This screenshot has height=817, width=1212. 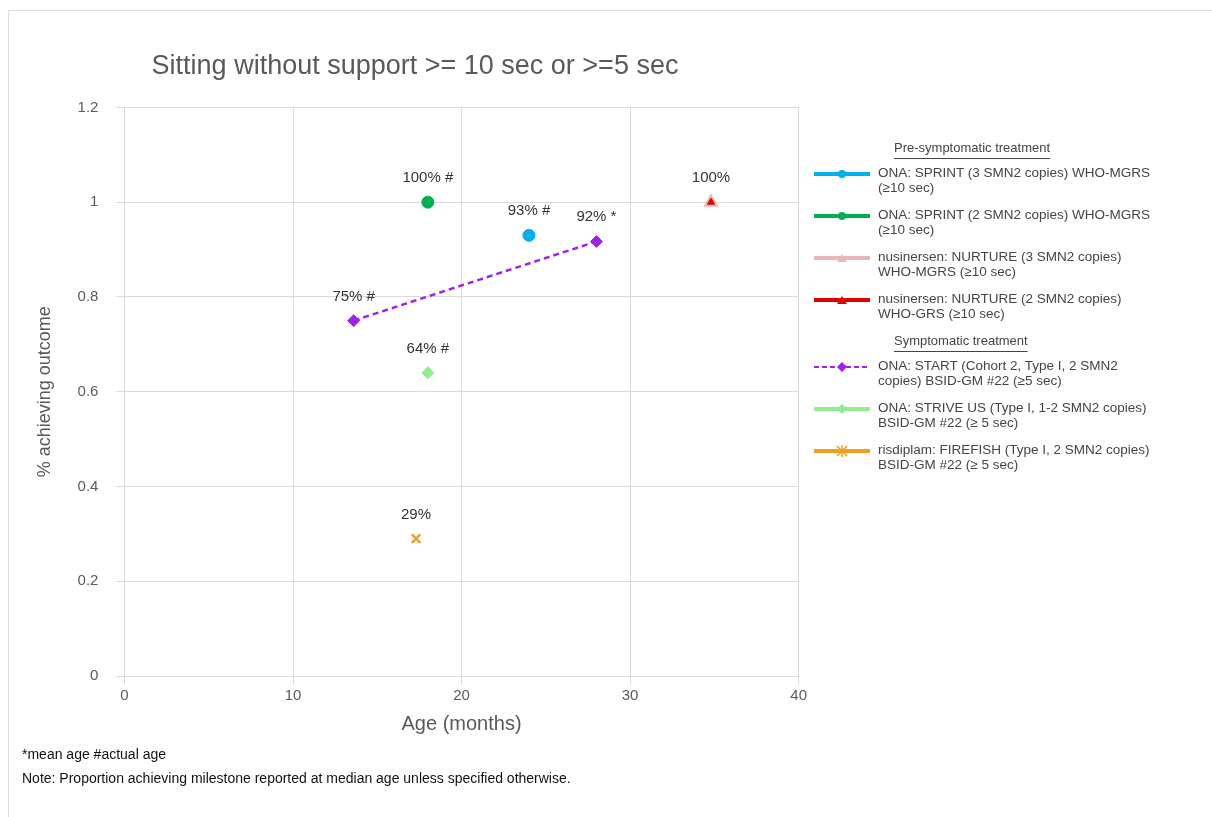 What do you see at coordinates (798, 695) in the screenshot?
I see `x-tick-label: 40` at bounding box center [798, 695].